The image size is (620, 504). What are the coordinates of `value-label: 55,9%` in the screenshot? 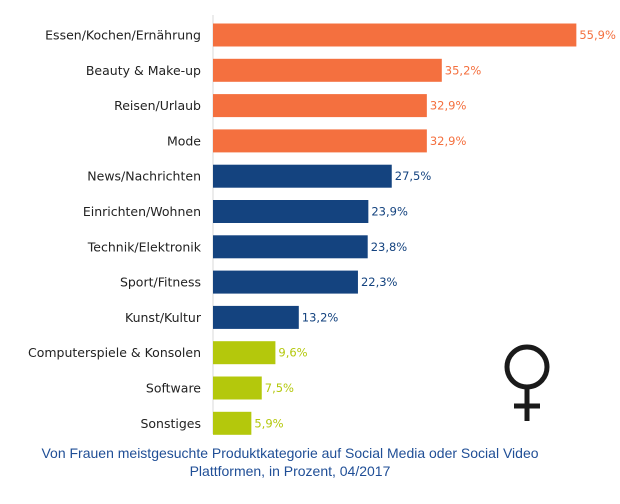 It's located at (597, 35).